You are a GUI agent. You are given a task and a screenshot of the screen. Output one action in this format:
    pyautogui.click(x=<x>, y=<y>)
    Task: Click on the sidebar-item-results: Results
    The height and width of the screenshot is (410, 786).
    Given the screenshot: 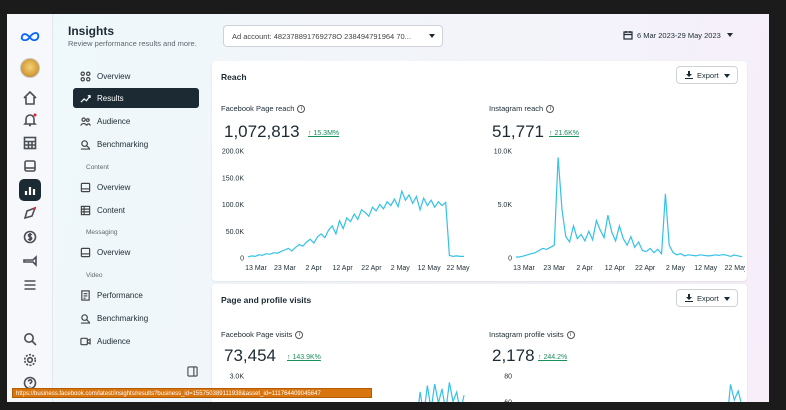 What is the action you would take?
    pyautogui.click(x=136, y=98)
    